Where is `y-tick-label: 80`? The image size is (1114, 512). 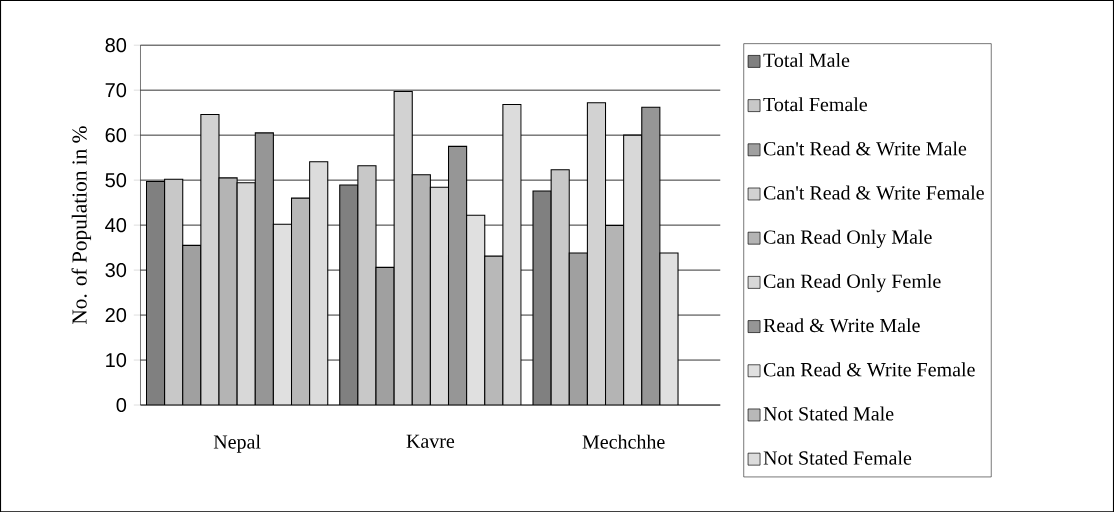
y-tick-label: 80 is located at coordinates (116, 45).